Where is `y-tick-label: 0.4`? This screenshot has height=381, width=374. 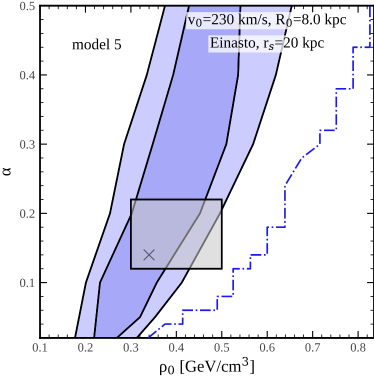 y-tick-label: 0.4 is located at coordinates (27, 75).